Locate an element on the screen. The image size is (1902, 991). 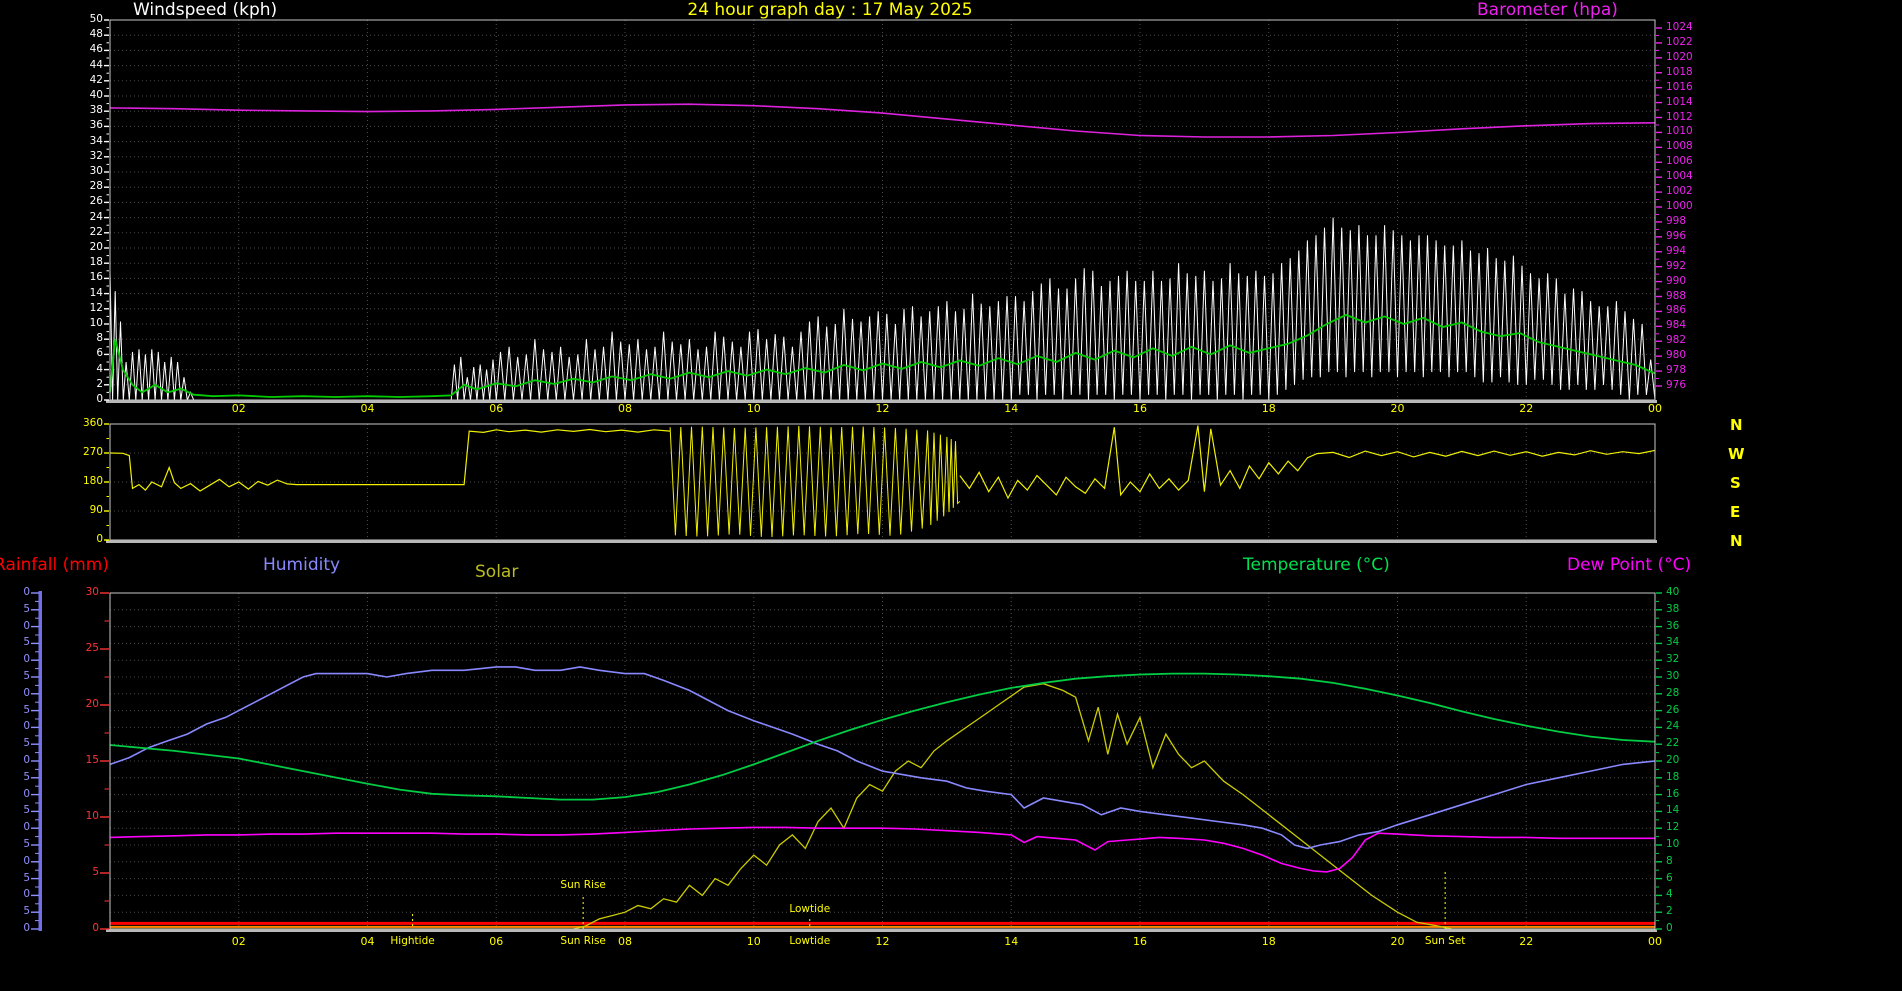
solar-section-label: Solar is located at coordinates (497, 572).